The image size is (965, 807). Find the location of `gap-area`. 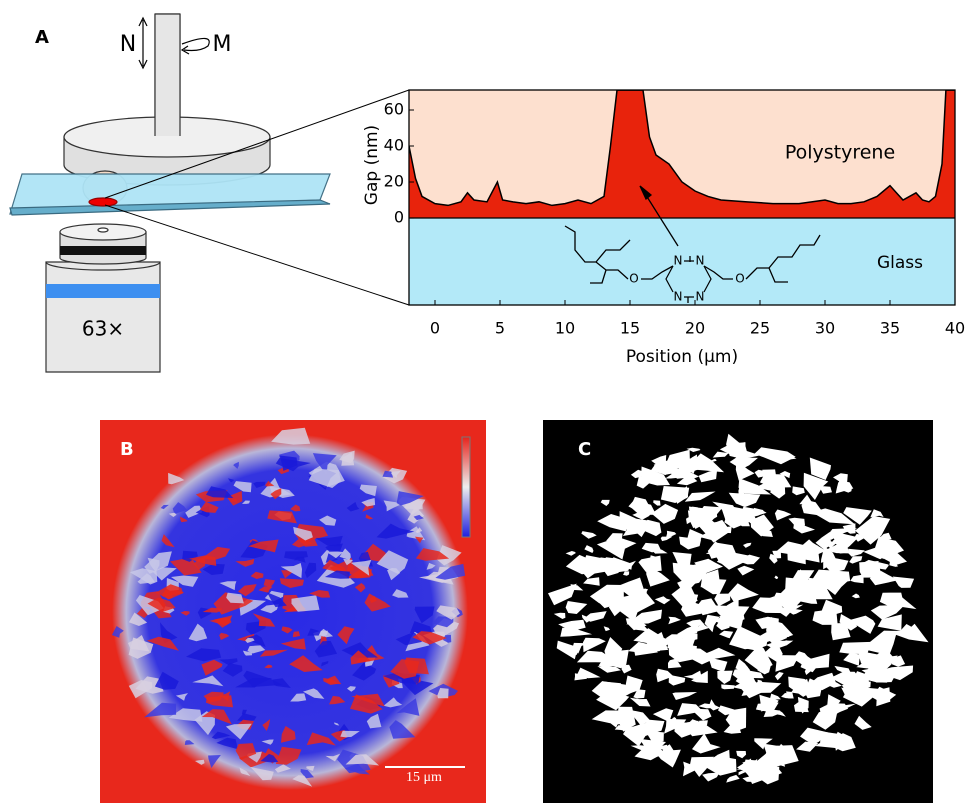

gap-area is located at coordinates (682, 154).